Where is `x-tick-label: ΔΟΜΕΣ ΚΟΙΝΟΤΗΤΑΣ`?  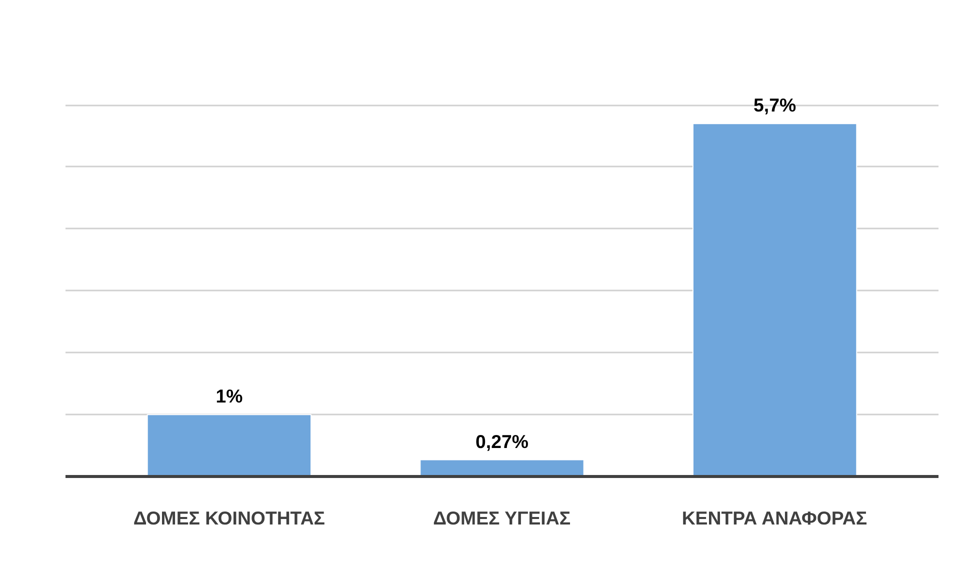 x-tick-label: ΔΟΜΕΣ ΚΟΙΝΟΤΗΤΑΣ is located at coordinates (229, 518).